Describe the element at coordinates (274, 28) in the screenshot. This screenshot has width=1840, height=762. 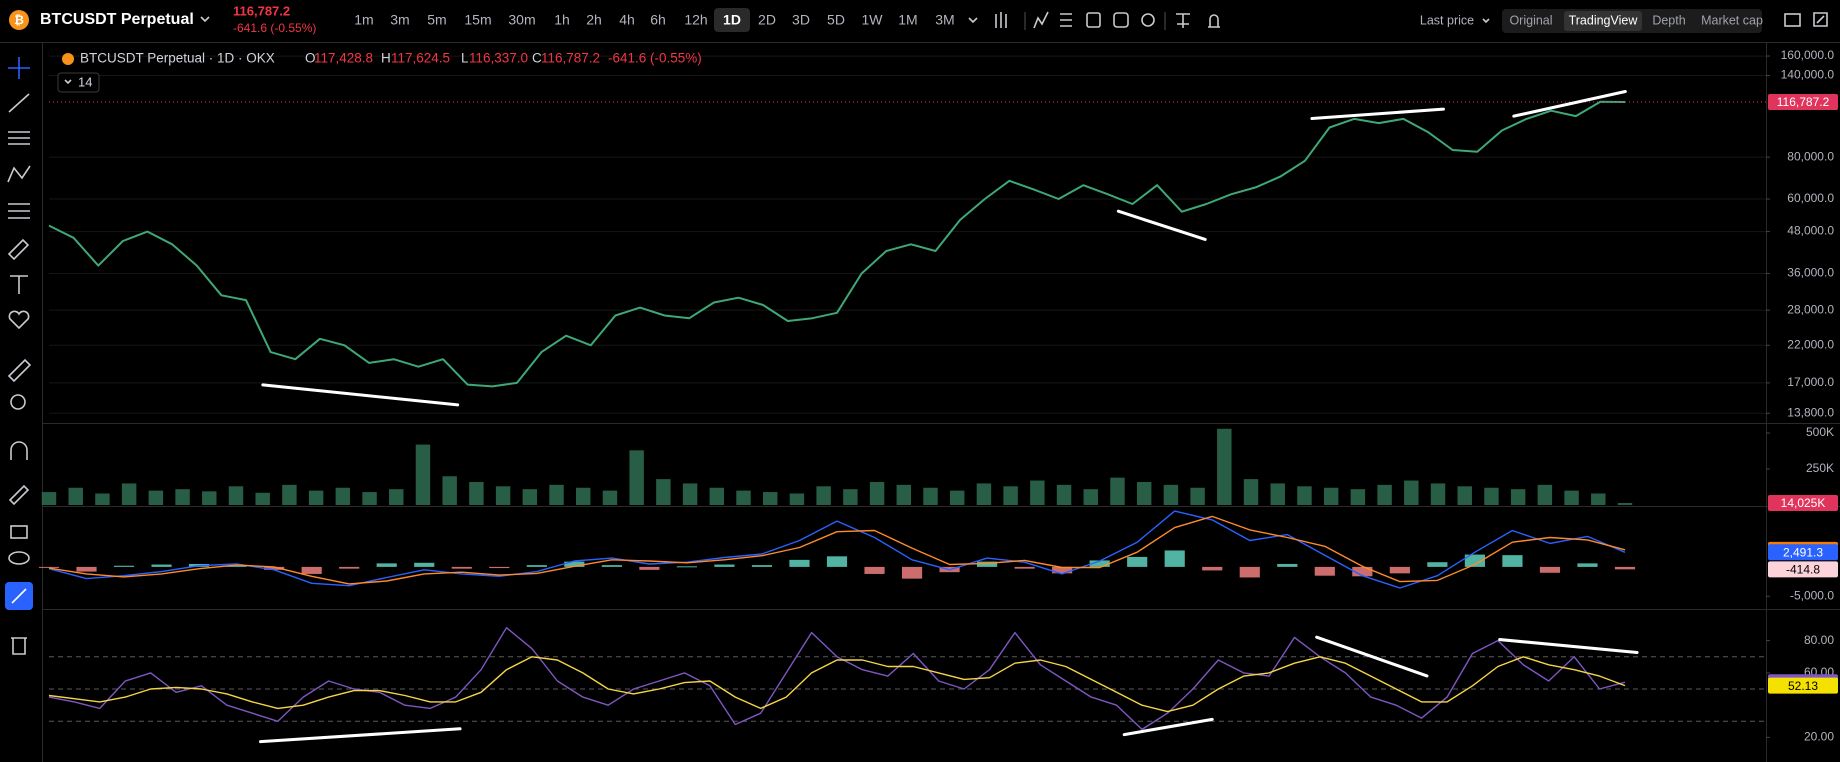
I see `price-change: -641.6 (-0.55%)` at that location.